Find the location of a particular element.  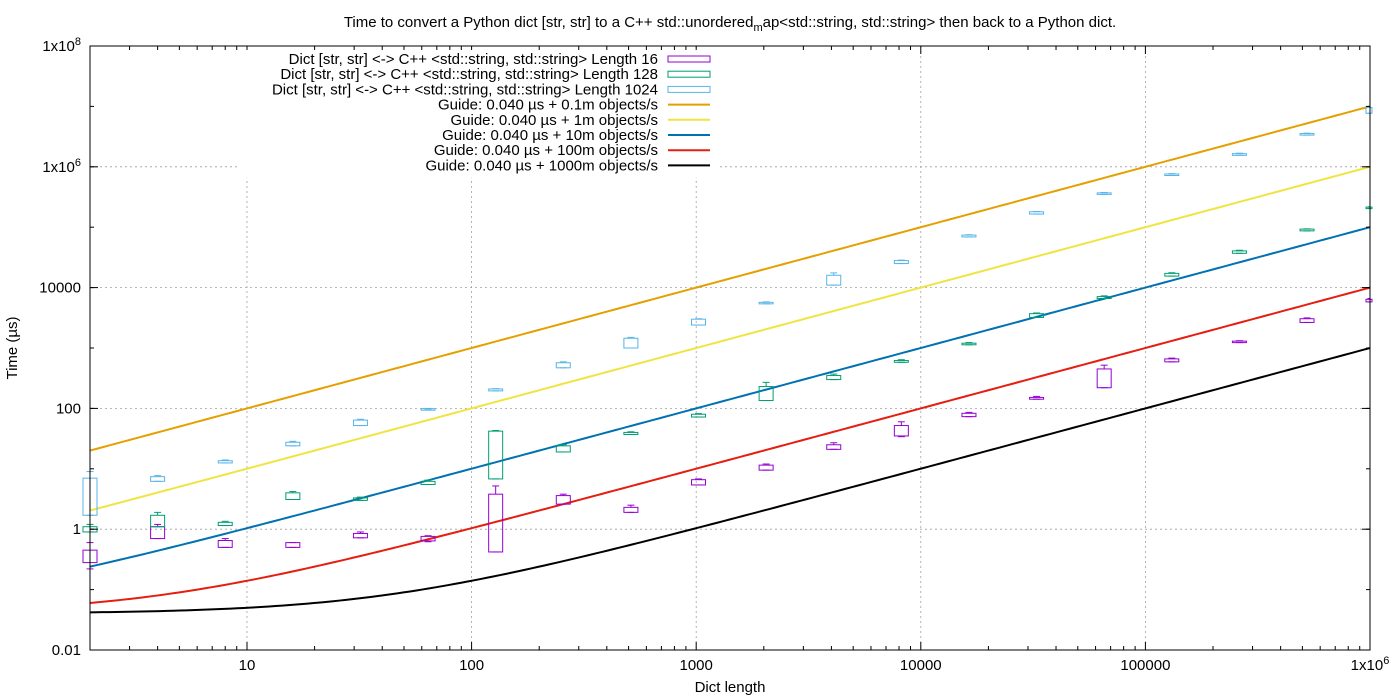

legend-entry: Guide: 0.040 µs + 0.1m objects/s is located at coordinates (574, 105).